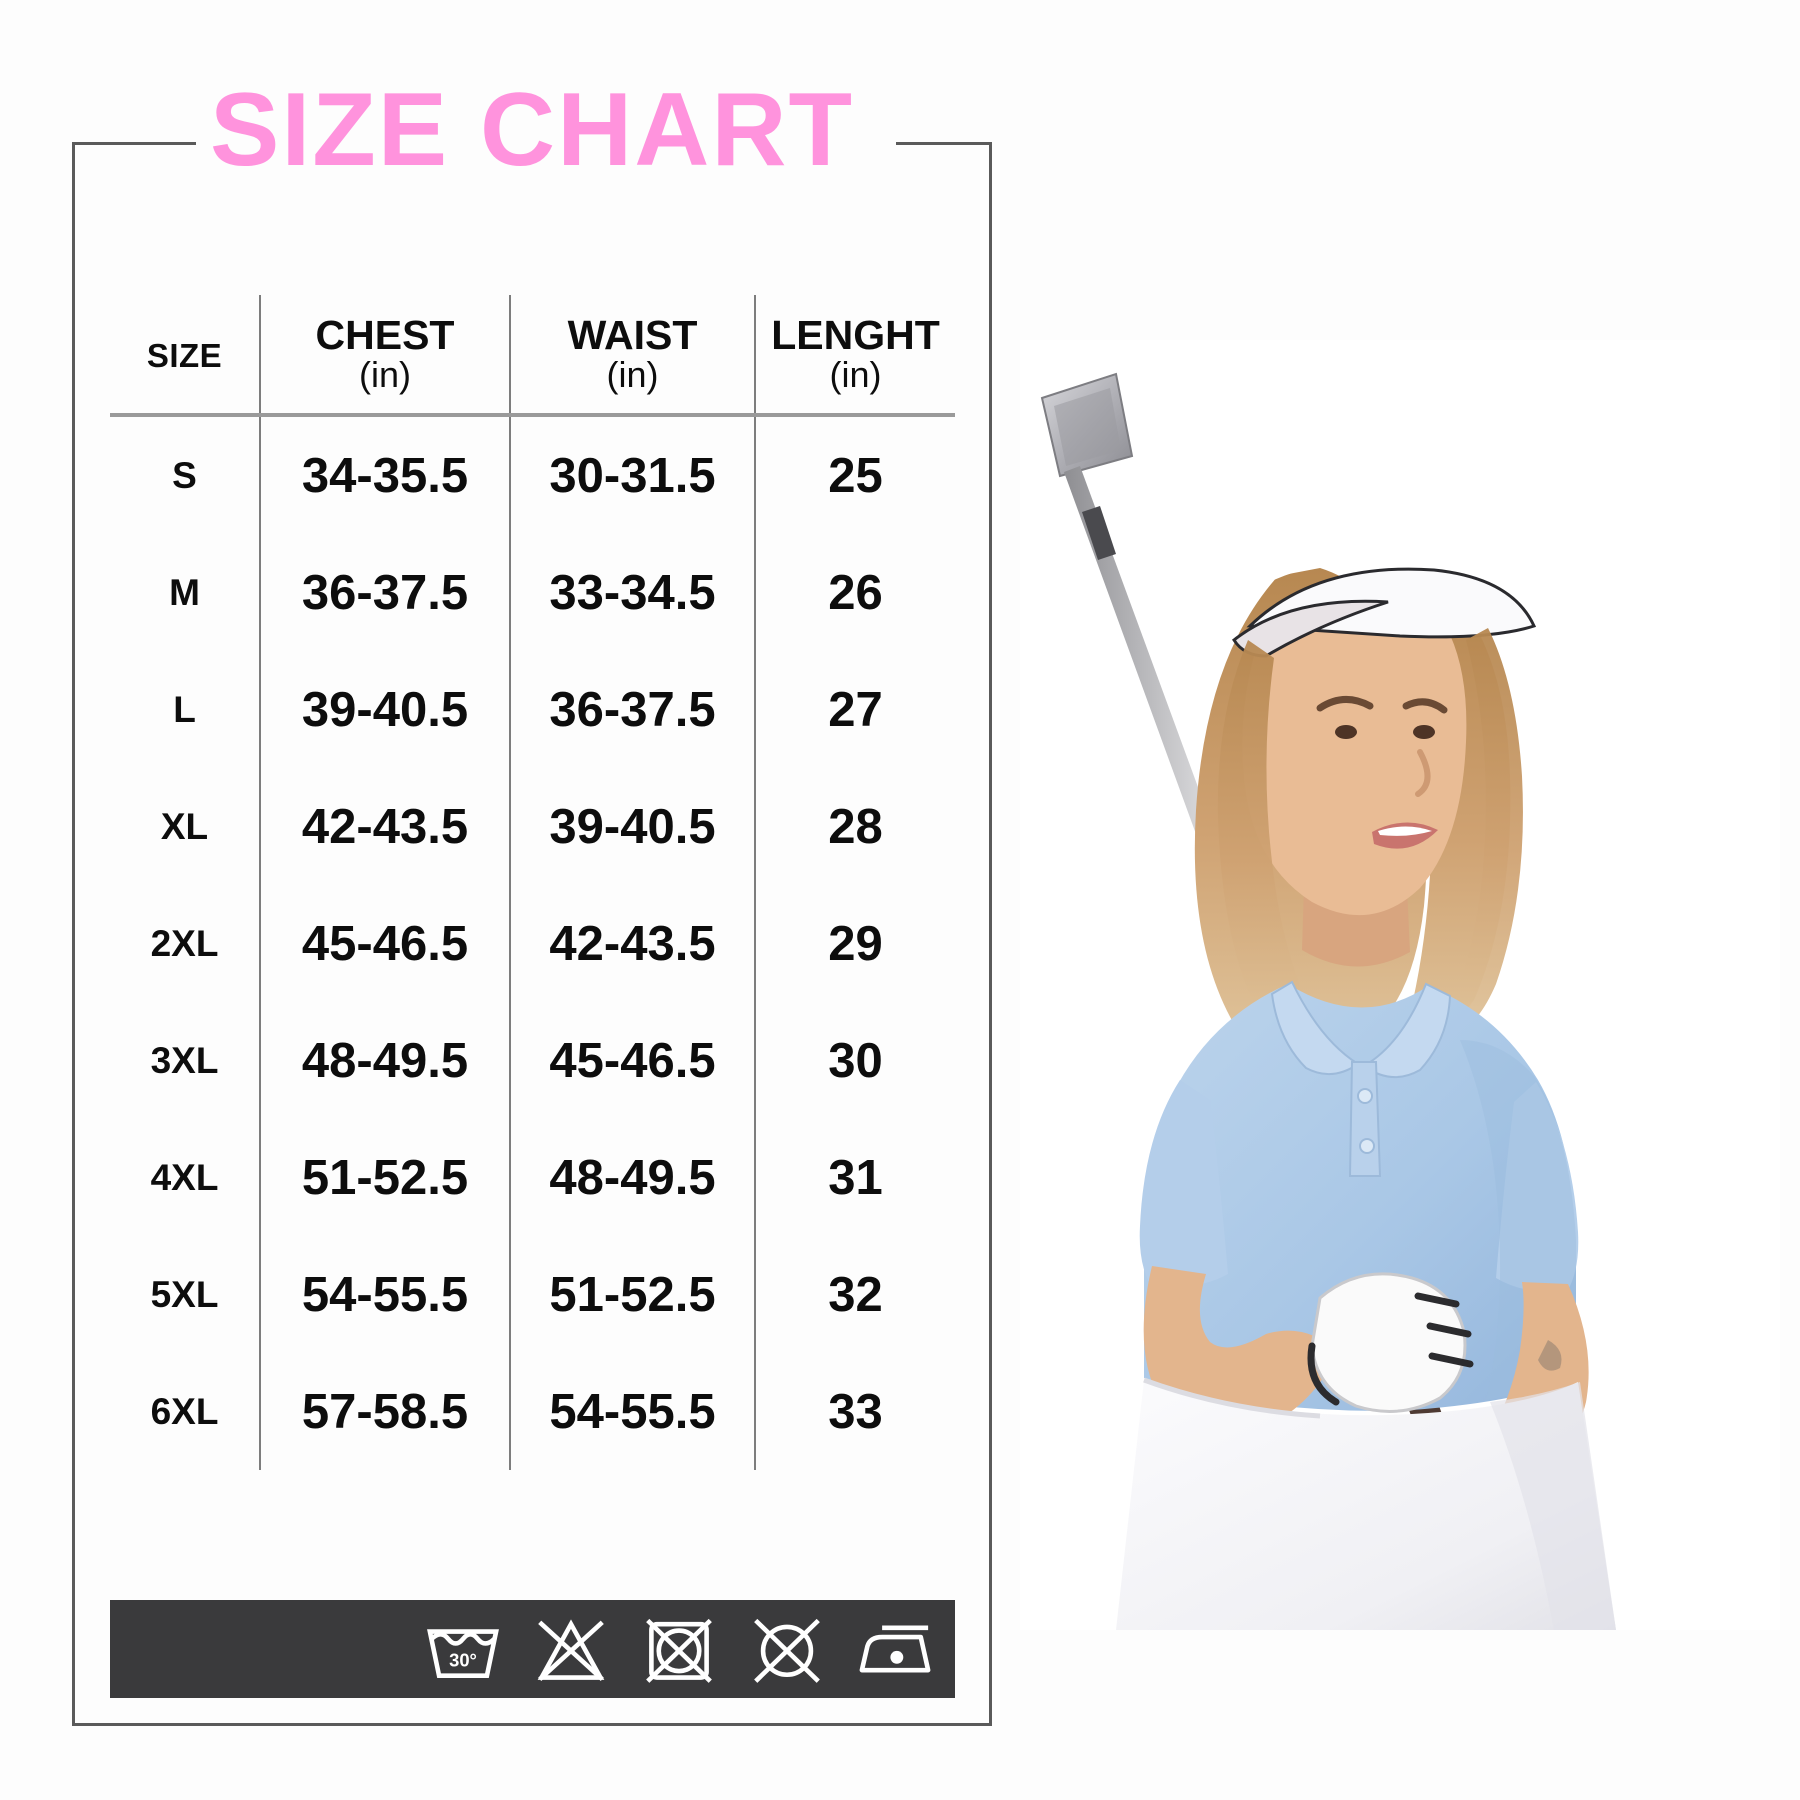 This screenshot has width=1800, height=1800. I want to click on column-header-size: SIZE, so click(185, 356).